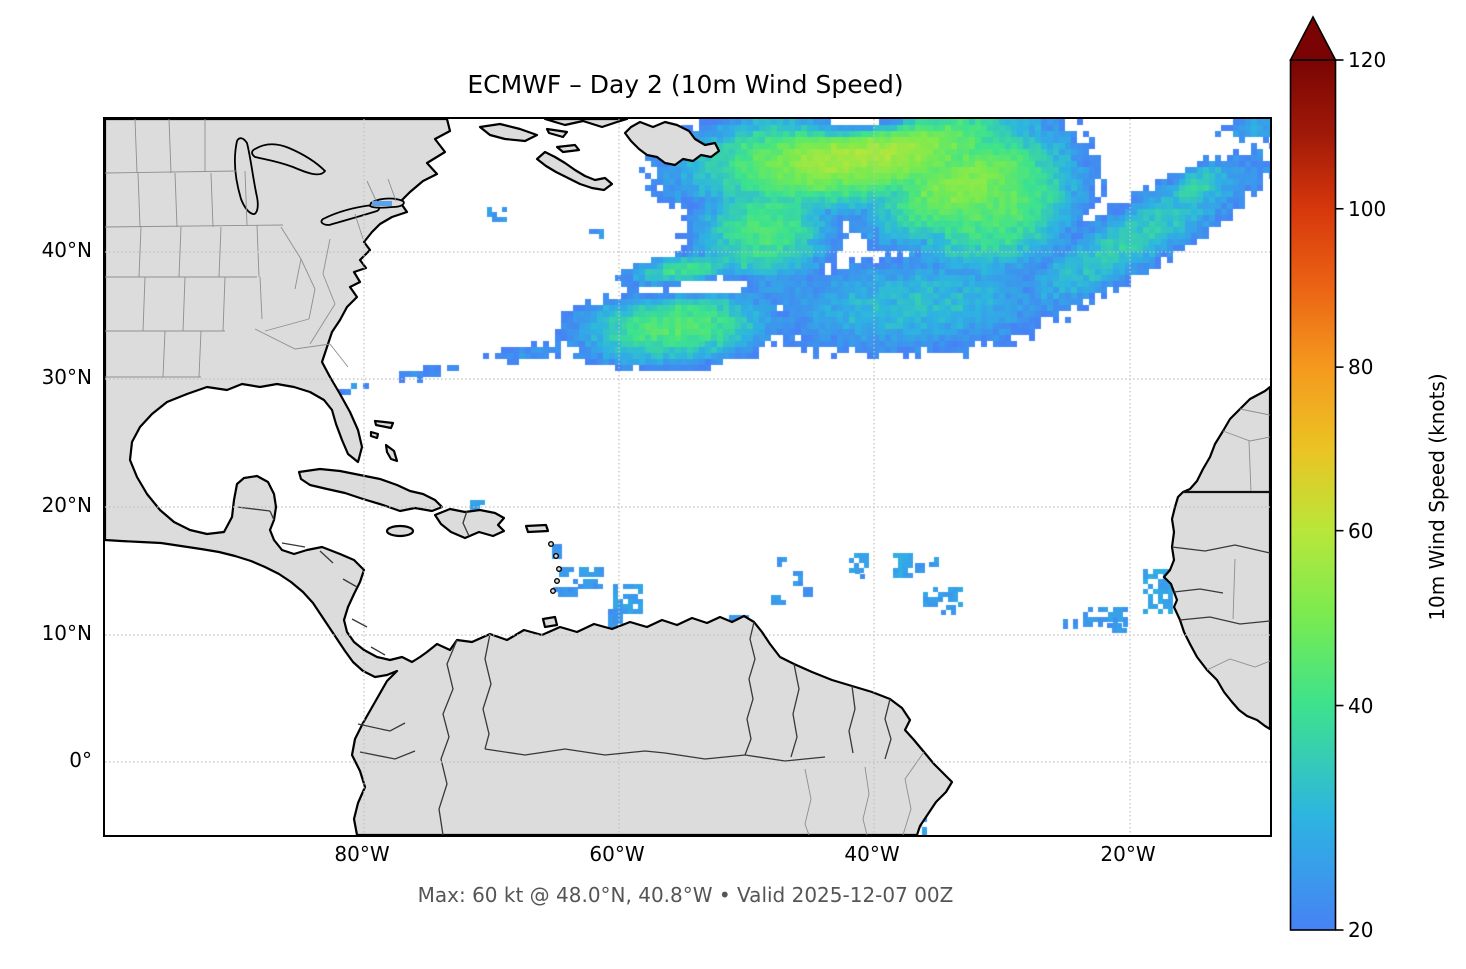 The image size is (1466, 969). Describe the element at coordinates (66, 250) in the screenshot. I see `y-axis-tick-label: 40°N` at that location.